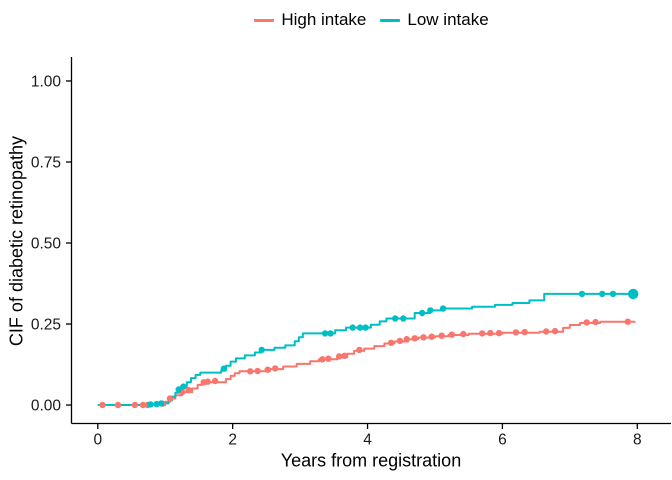 This screenshot has width=672, height=480. Describe the element at coordinates (16, 241) in the screenshot. I see `y-axis-title: CIF of diabetic retinopathy` at that location.